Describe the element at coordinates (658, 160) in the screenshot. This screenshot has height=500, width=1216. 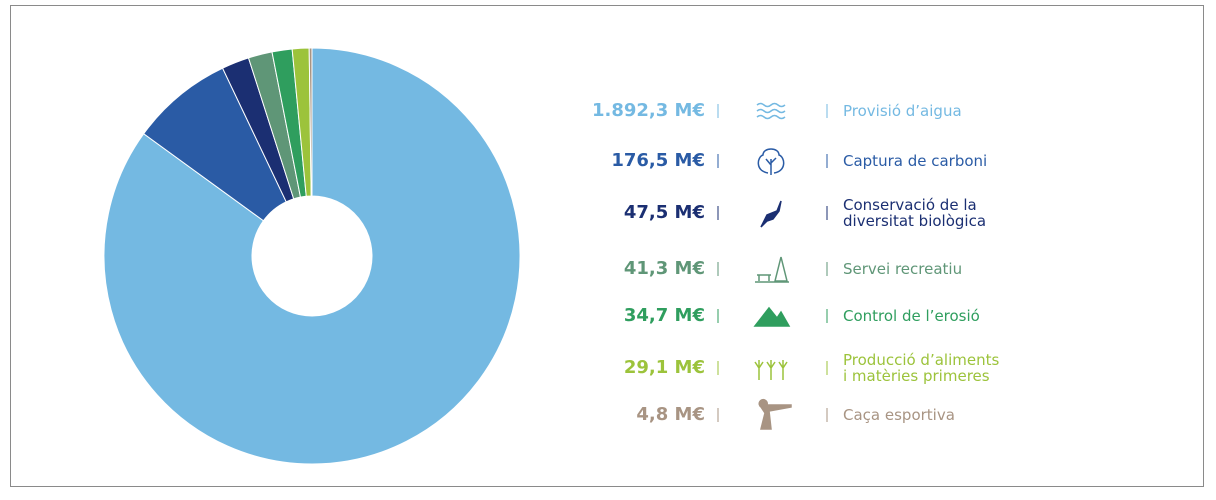
I see `value-label: 176,5 M€` at that location.